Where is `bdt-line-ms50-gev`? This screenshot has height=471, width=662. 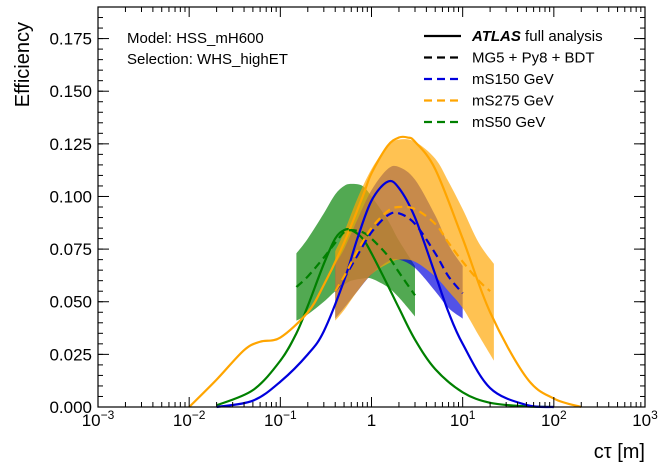 bdt-line-ms50-gev is located at coordinates (355, 263).